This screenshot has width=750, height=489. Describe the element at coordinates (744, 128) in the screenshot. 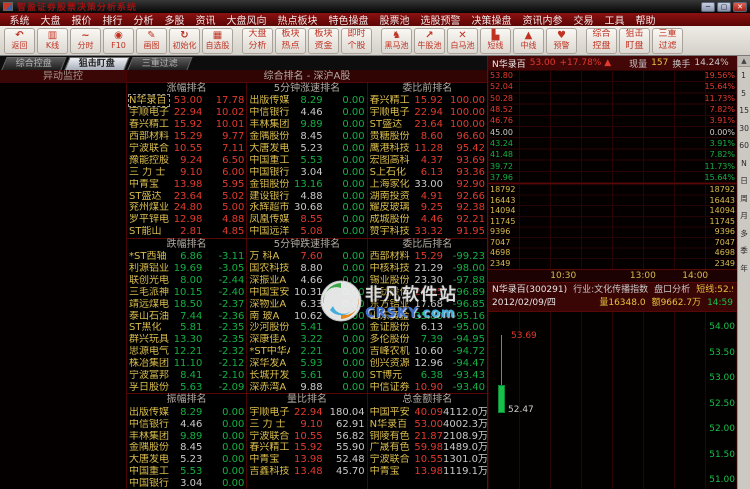

I see `period-button-30: 30` at that location.